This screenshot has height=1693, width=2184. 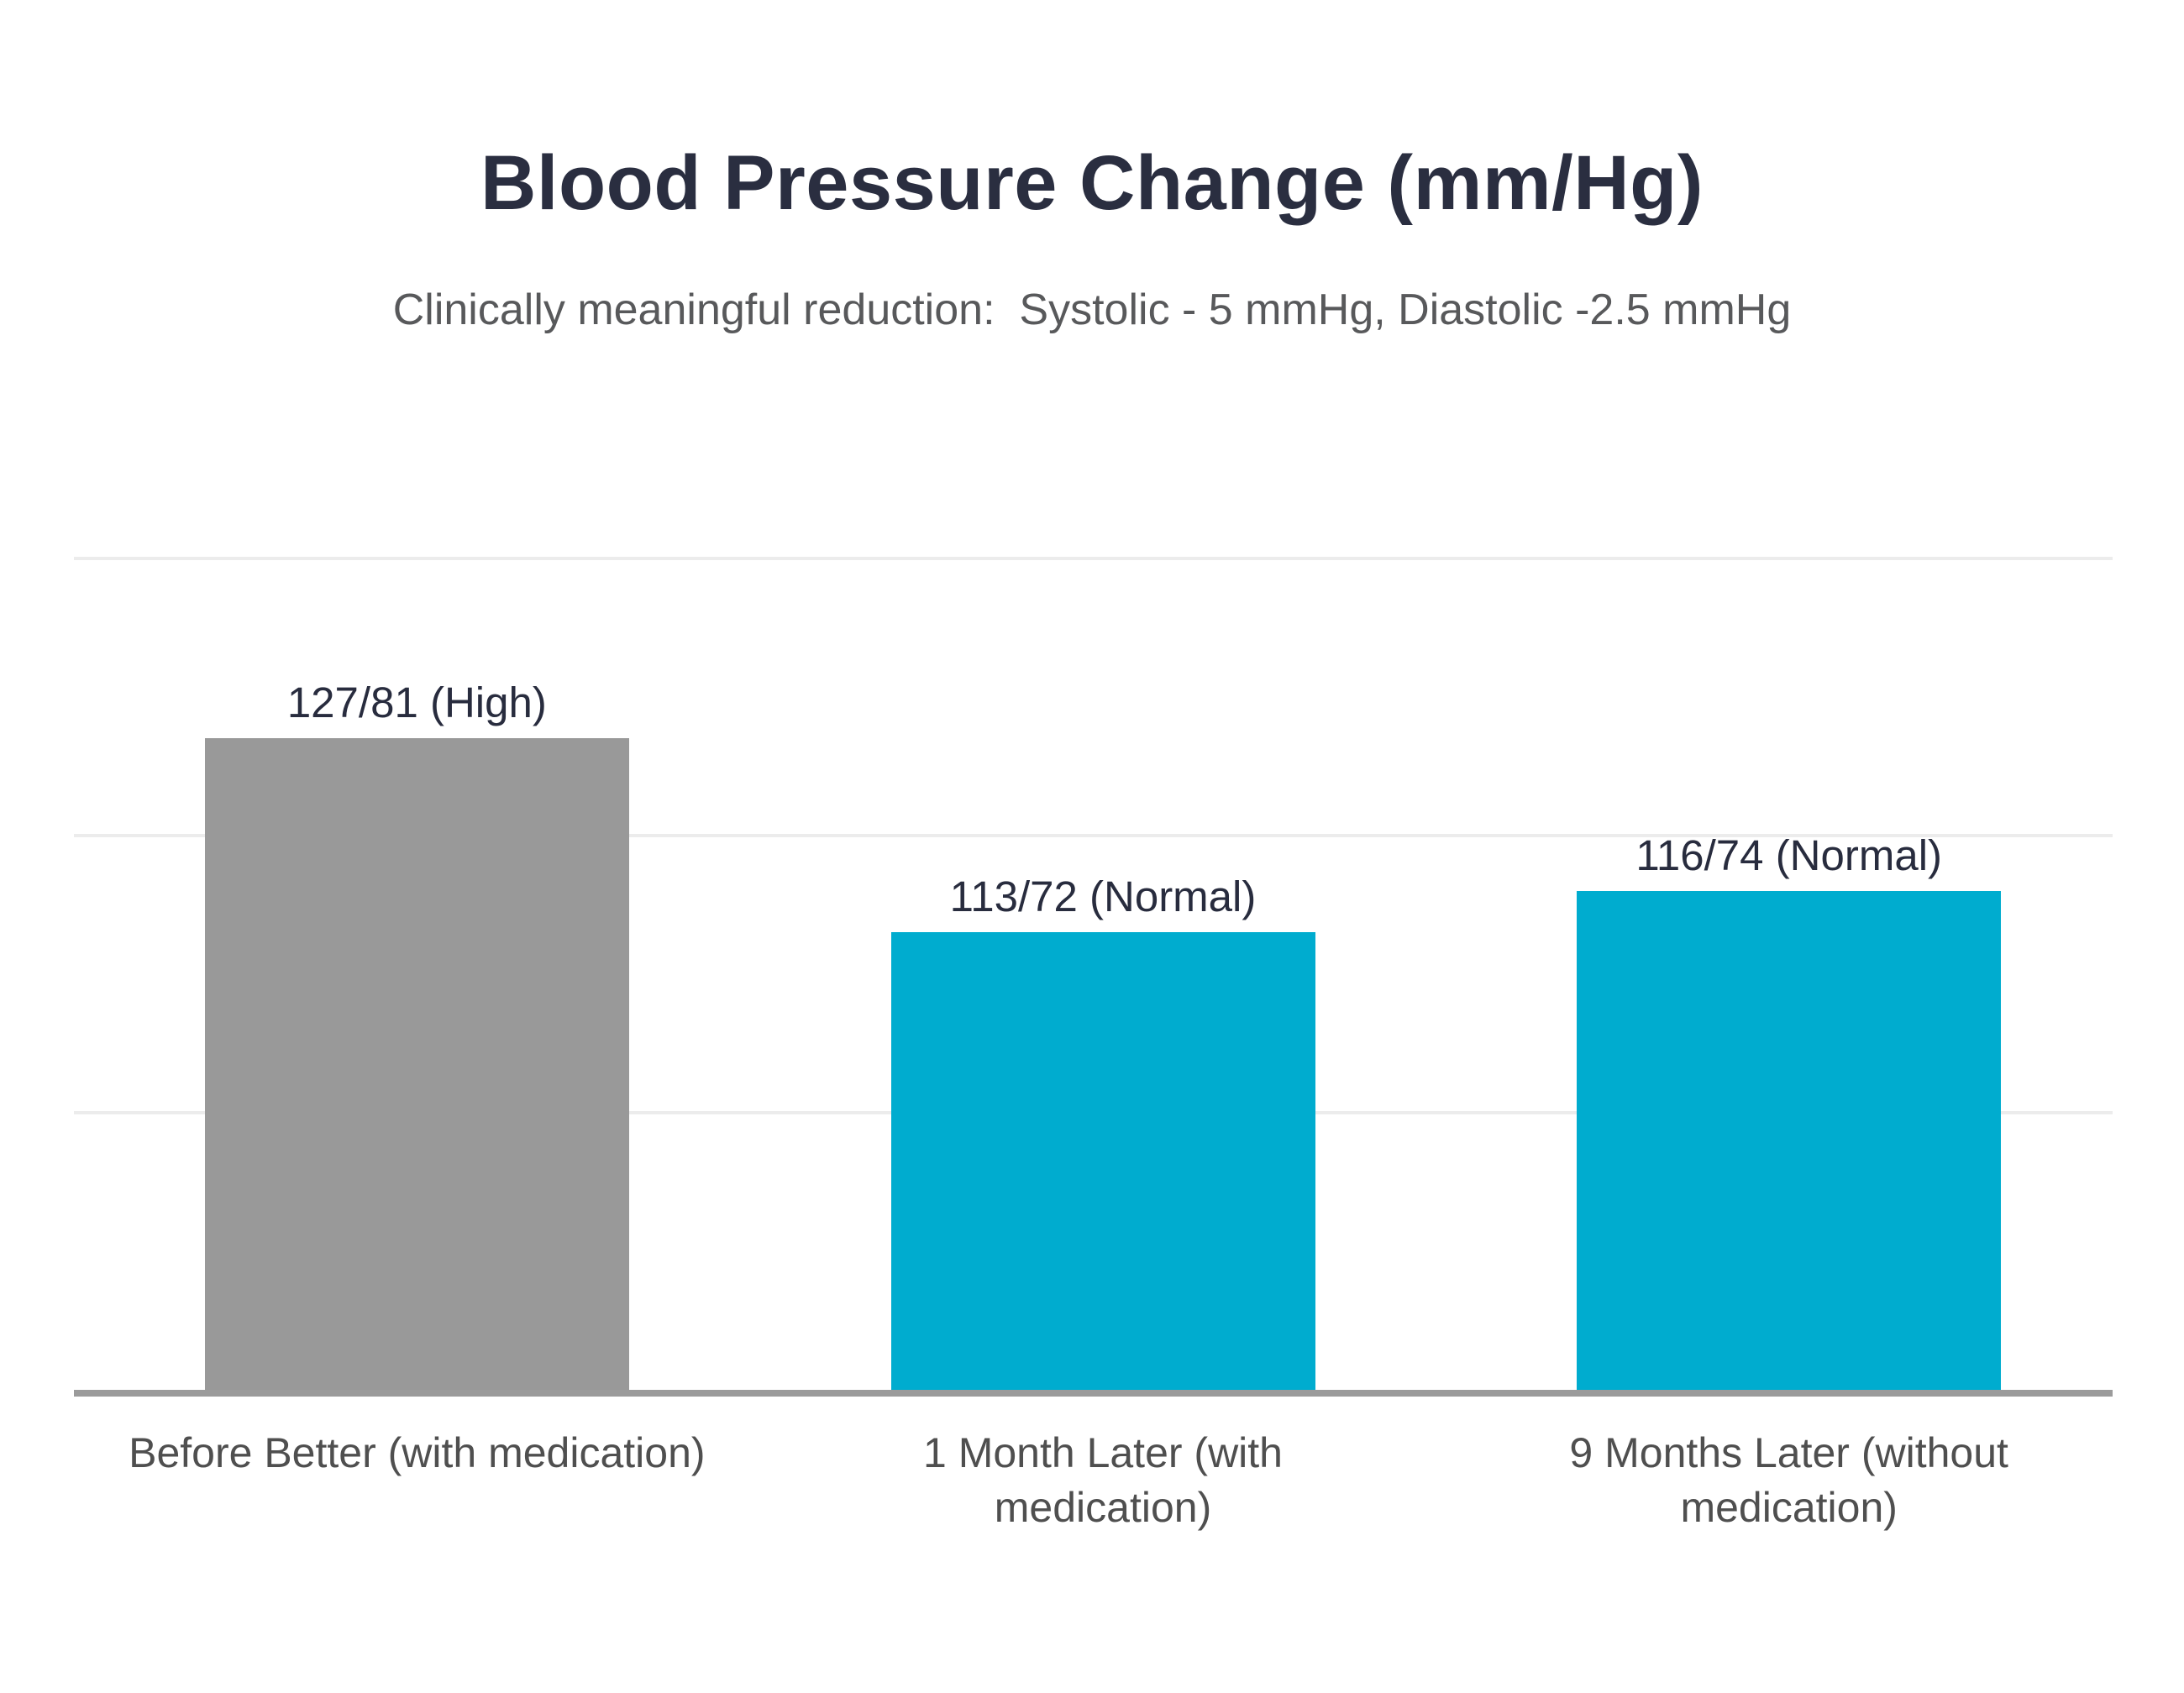 What do you see at coordinates (1102, 1131) in the screenshot?
I see `bar-1-month-later: 113/72 (Normal)` at bounding box center [1102, 1131].